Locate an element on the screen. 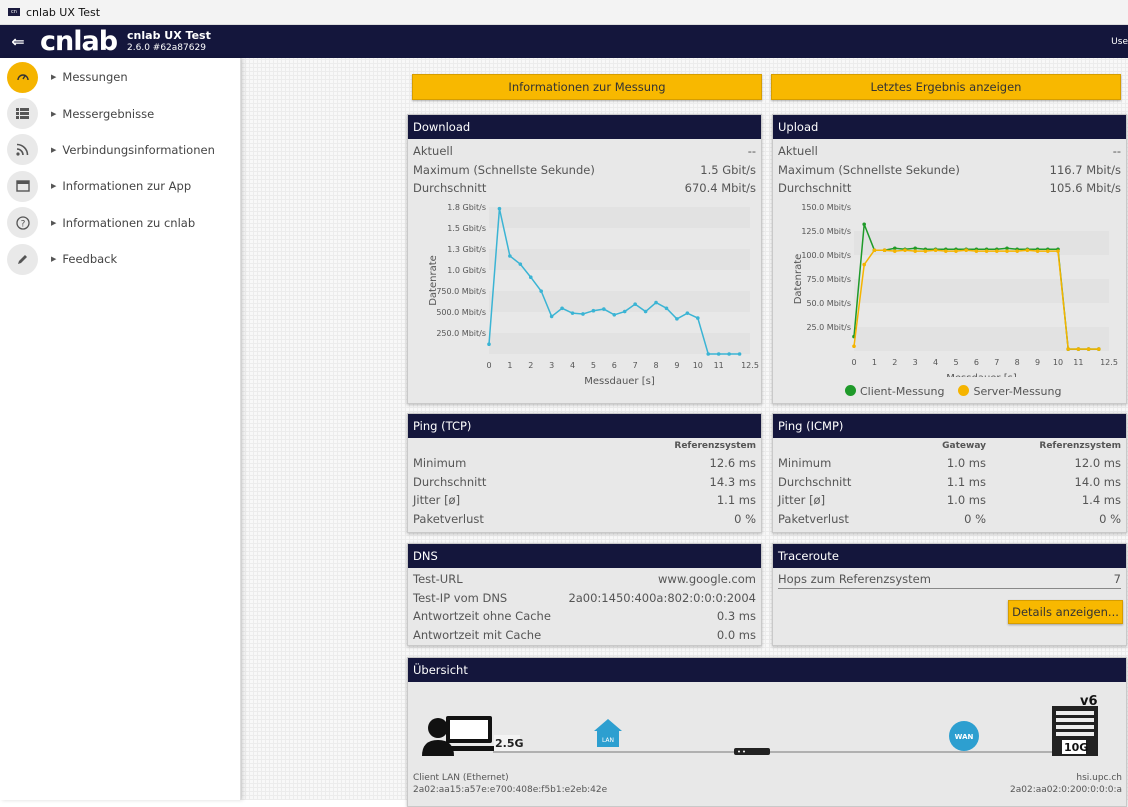  overview-title: Übersicht is located at coordinates (767, 670).